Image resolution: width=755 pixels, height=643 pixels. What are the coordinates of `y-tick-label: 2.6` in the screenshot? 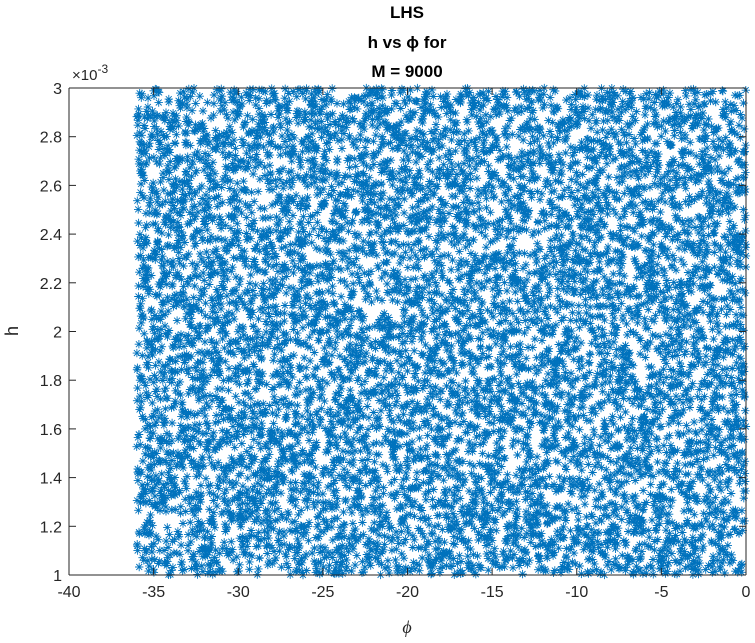 It's located at (51, 186).